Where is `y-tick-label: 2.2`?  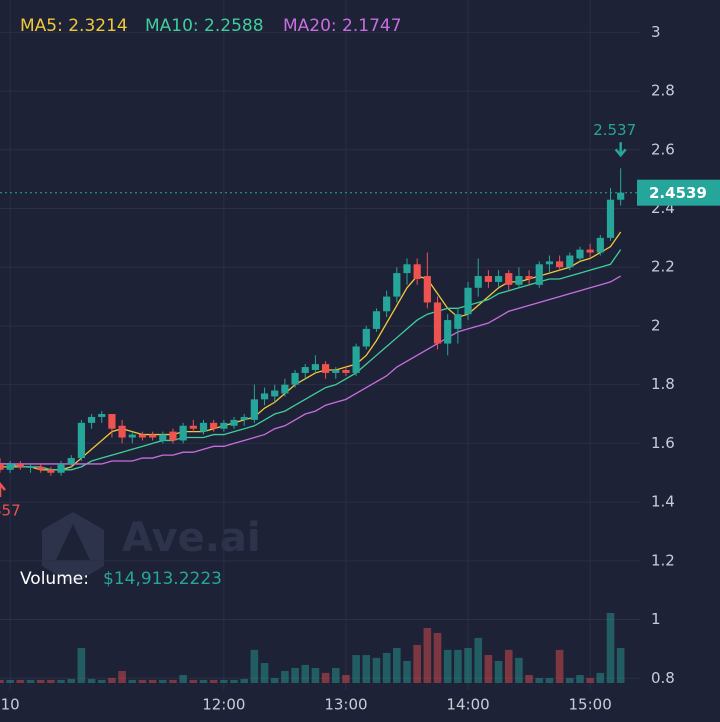 y-tick-label: 2.2 is located at coordinates (663, 267).